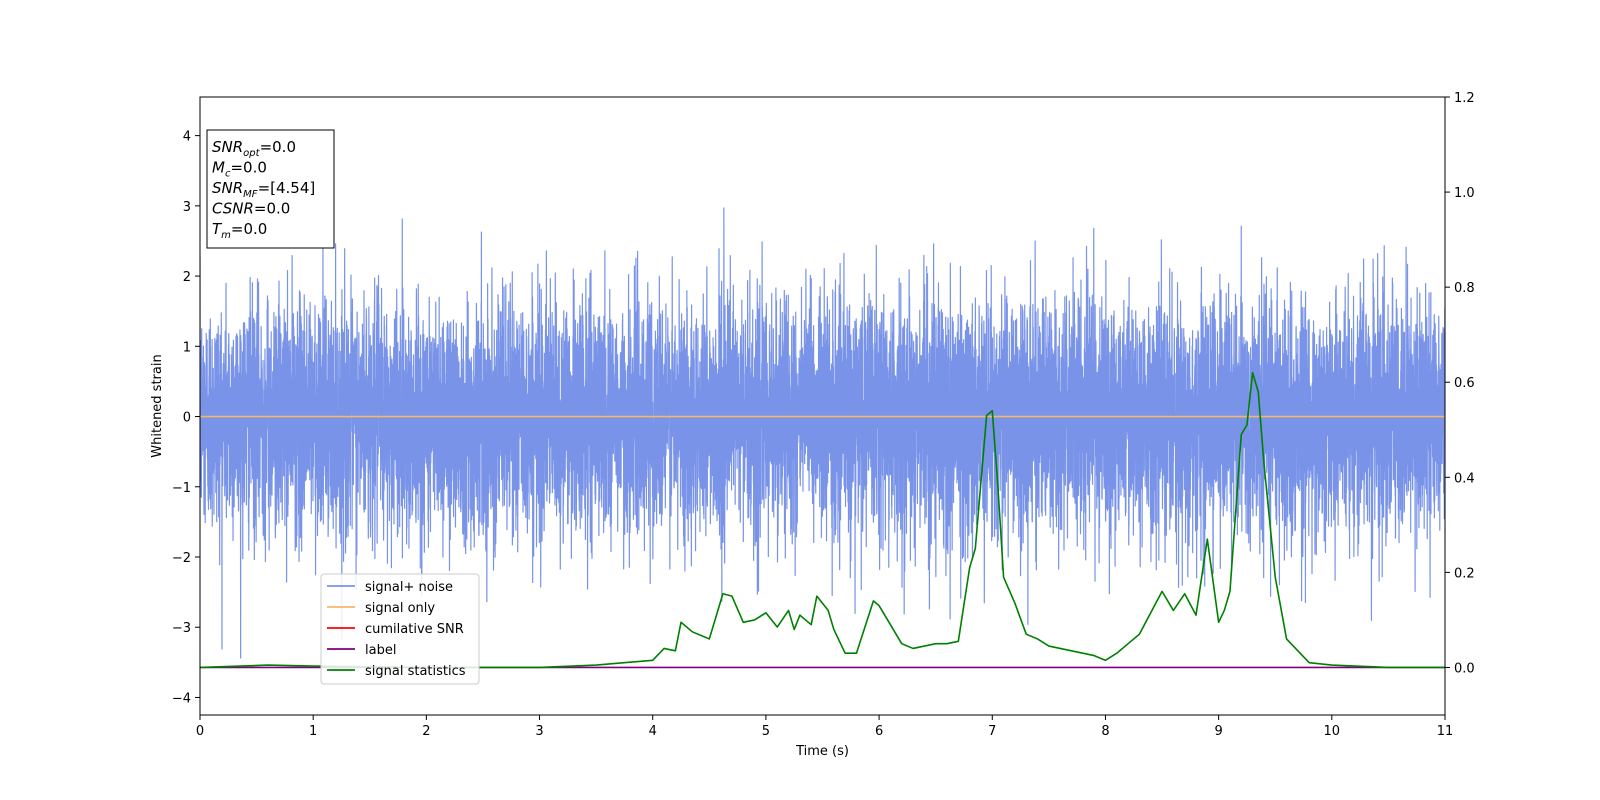 Image resolution: width=1600 pixels, height=800 pixels. I want to click on x-tick-label: 6, so click(879, 731).